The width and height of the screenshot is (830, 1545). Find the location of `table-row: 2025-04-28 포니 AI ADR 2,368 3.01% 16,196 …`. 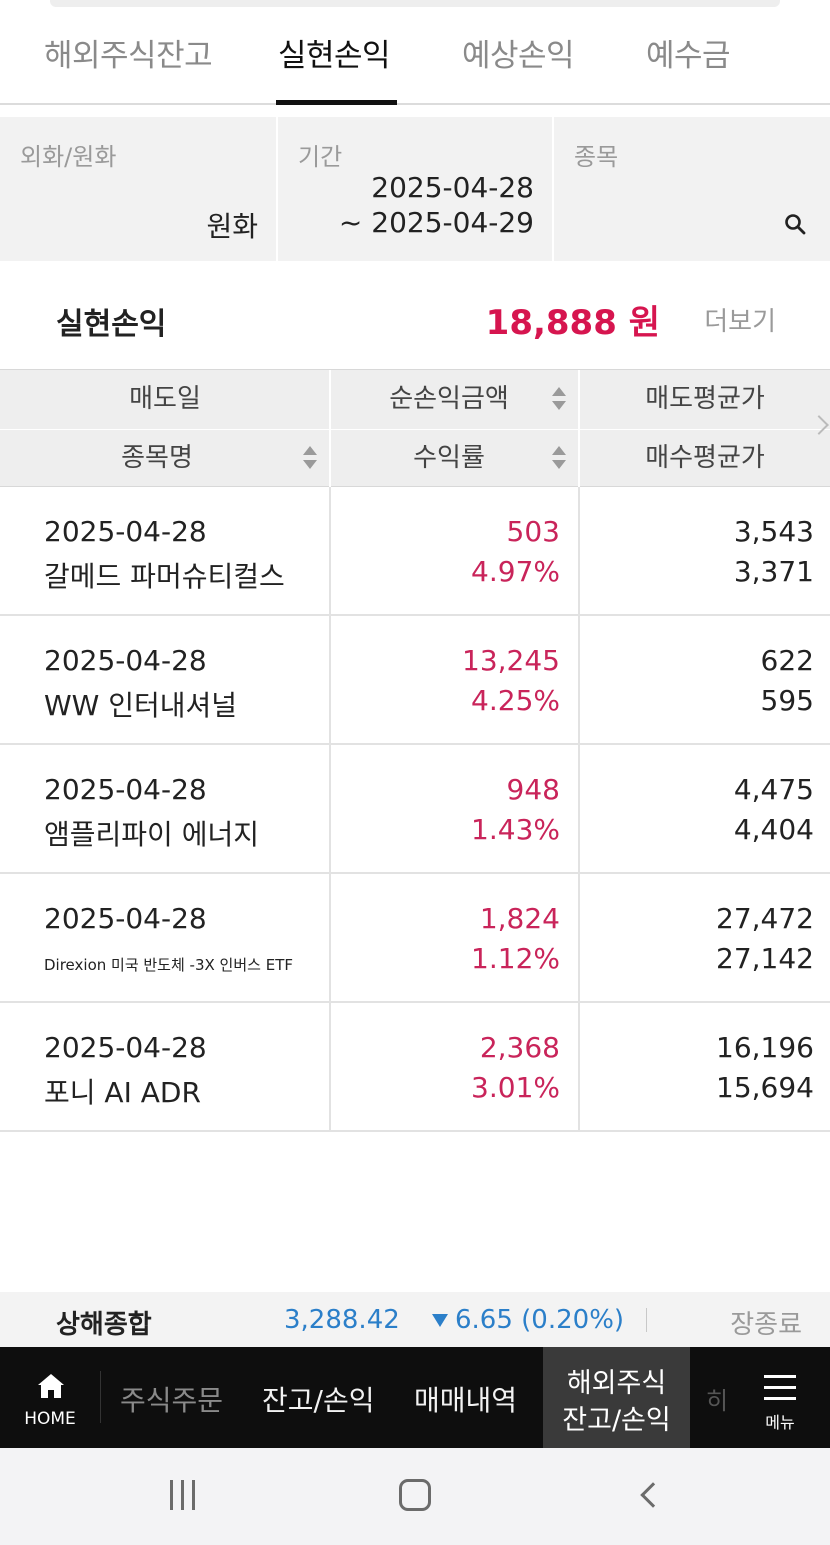

table-row: 2025-04-28 포니 AI ADR 2,368 3.01% 16,196 … is located at coordinates (415, 1067).